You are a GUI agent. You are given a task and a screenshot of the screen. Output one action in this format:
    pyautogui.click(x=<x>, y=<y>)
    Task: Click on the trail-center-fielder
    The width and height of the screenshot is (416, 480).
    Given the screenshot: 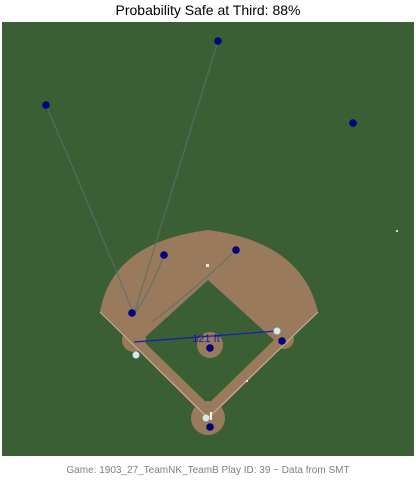 What is the action you would take?
    pyautogui.click(x=176, y=177)
    